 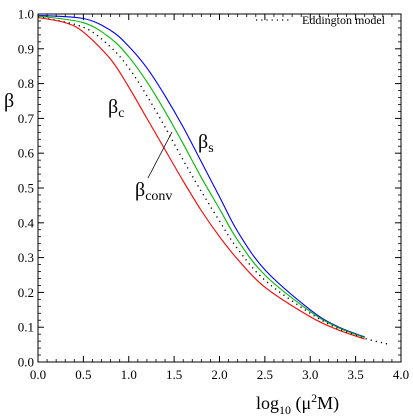 What do you see at coordinates (401, 374) in the screenshot?
I see `x-tick-label: 4.0` at bounding box center [401, 374].